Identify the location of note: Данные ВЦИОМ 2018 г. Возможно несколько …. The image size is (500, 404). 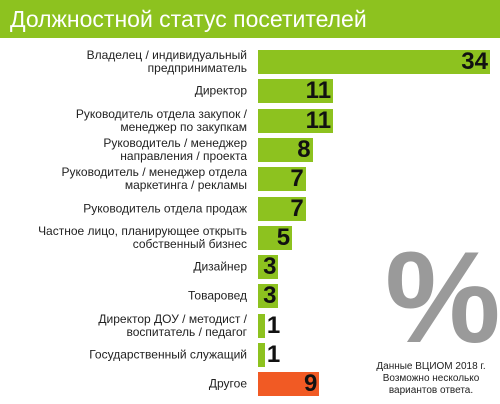
(431, 378).